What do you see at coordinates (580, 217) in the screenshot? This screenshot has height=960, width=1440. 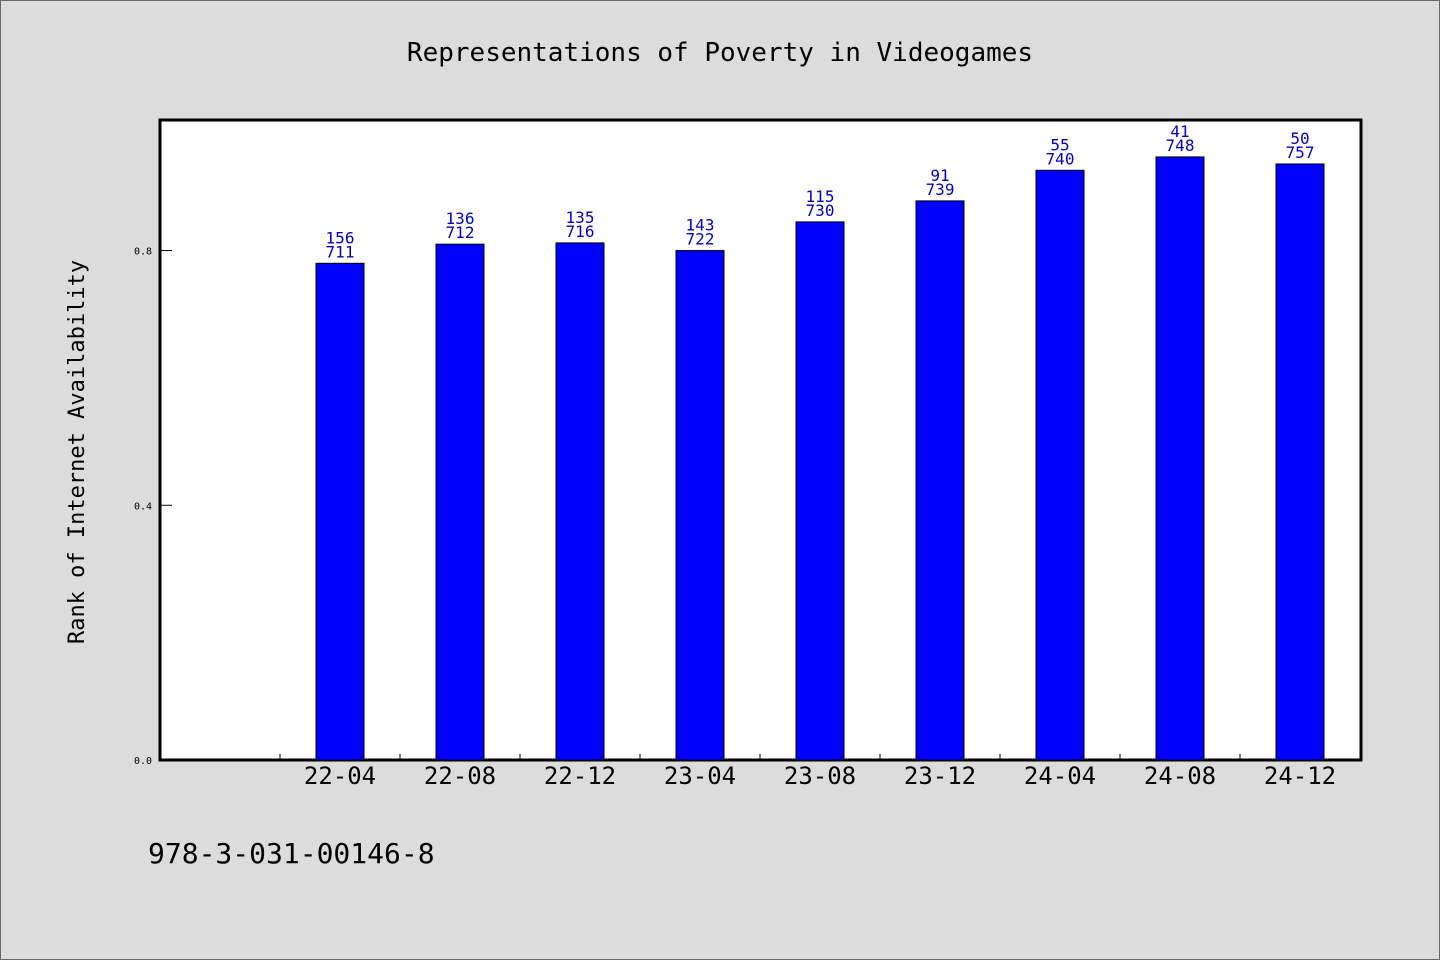 I see `bar-label-top: 135` at bounding box center [580, 217].